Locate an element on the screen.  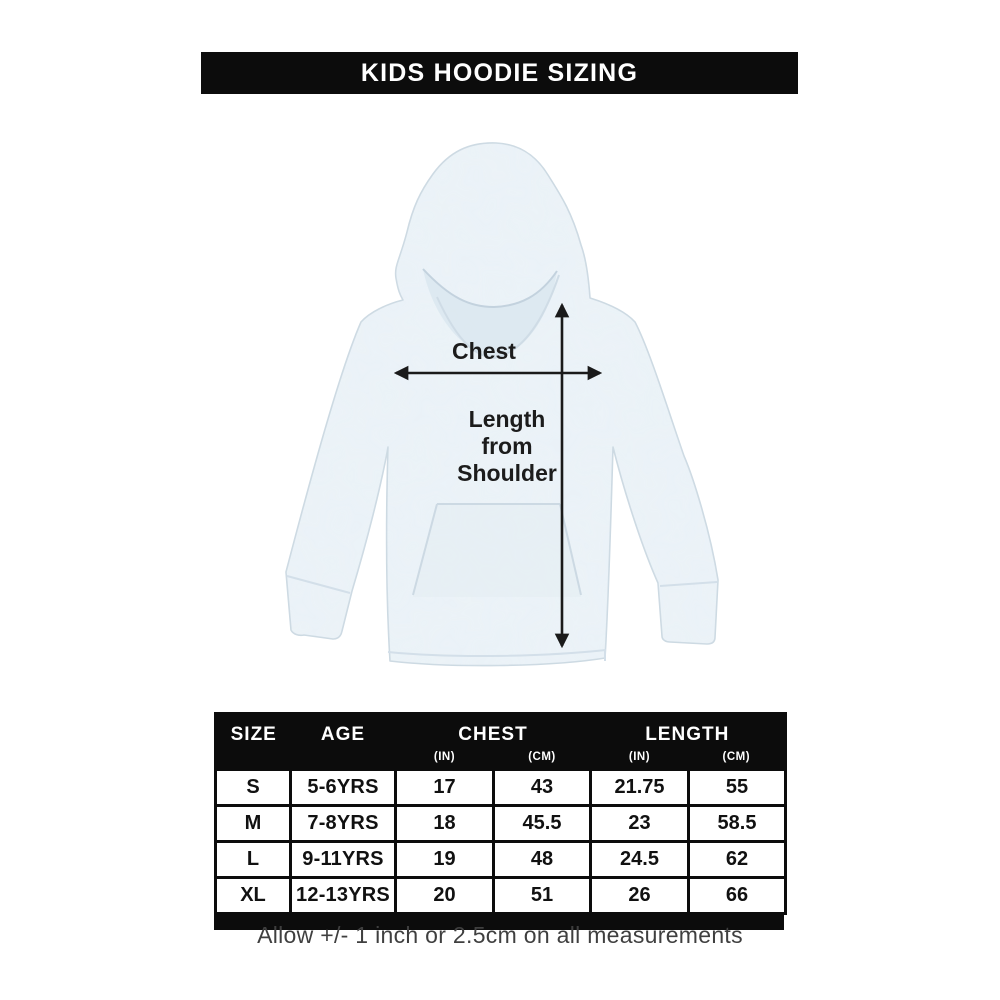
table-row: M 7-8YRS 18 45.5 23 58.5 is located at coordinates (501, 823).